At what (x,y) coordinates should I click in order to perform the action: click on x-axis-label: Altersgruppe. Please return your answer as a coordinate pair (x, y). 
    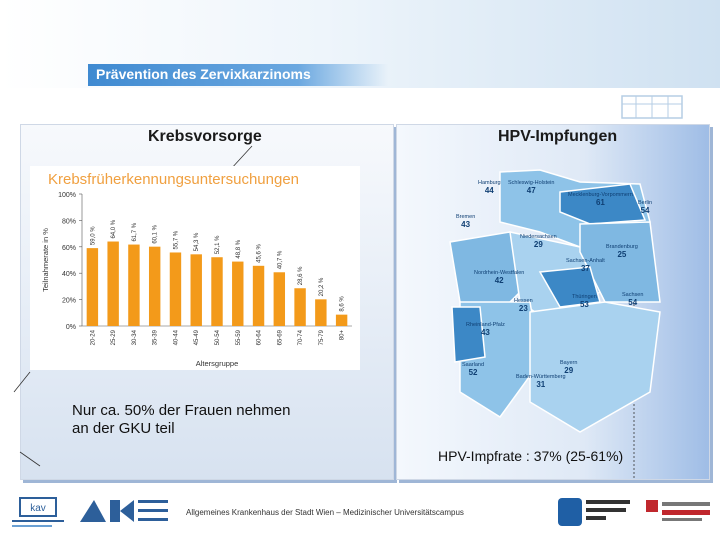
    Looking at the image, I should click on (217, 363).